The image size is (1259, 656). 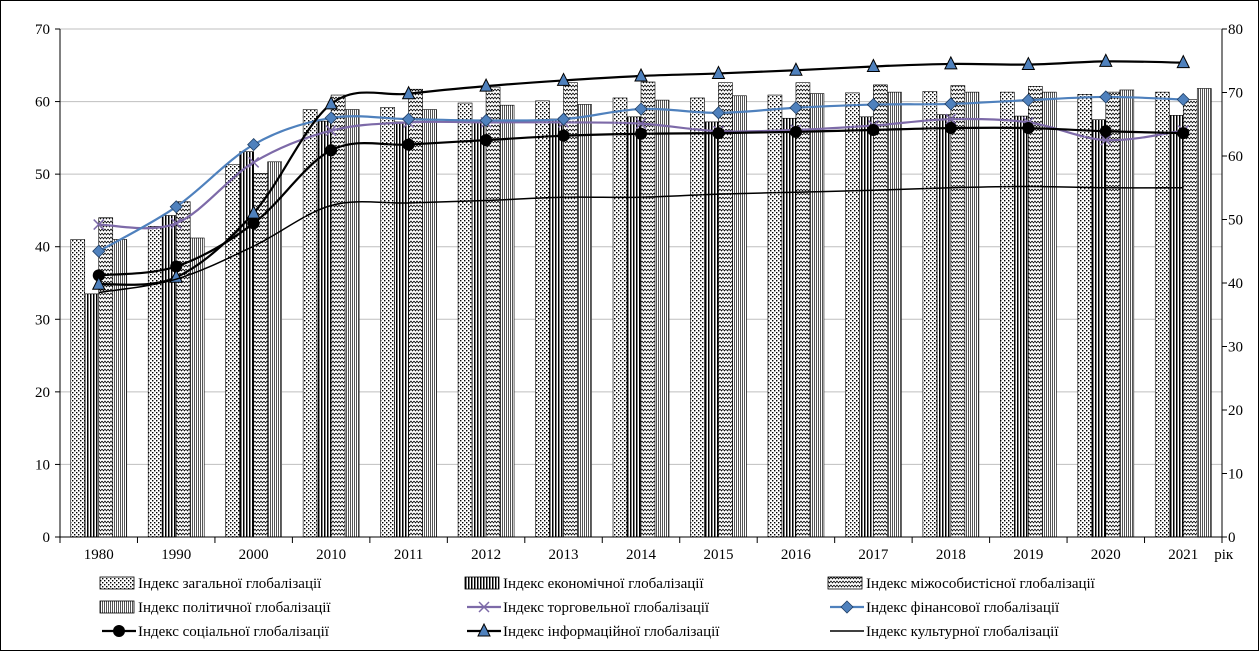 I want to click on point-series1-2019, so click(x=1028, y=100).